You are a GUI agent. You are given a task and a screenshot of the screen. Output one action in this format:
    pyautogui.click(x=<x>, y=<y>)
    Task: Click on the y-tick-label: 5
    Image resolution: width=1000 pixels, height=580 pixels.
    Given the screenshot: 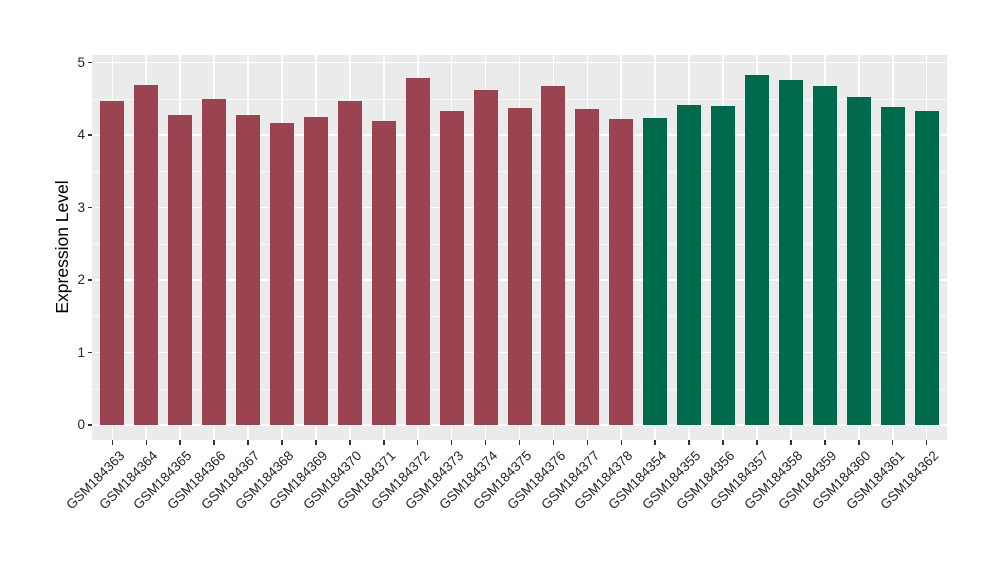 What is the action you would take?
    pyautogui.click(x=81, y=62)
    